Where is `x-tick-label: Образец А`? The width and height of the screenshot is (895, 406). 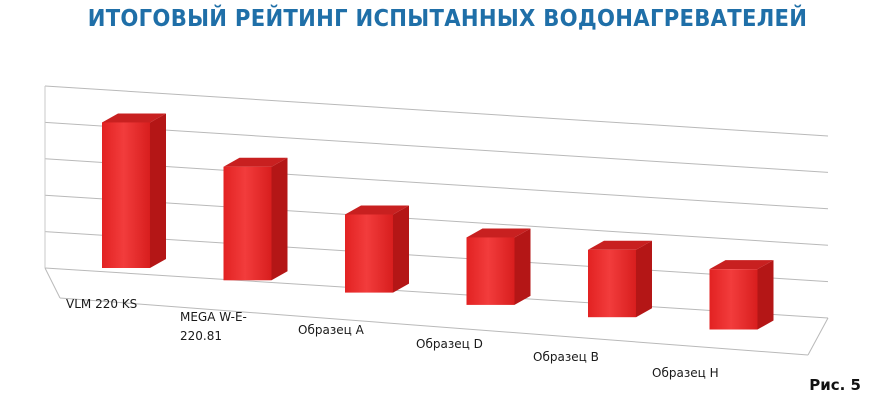
x-tick-label: Образец А is located at coordinates (331, 330).